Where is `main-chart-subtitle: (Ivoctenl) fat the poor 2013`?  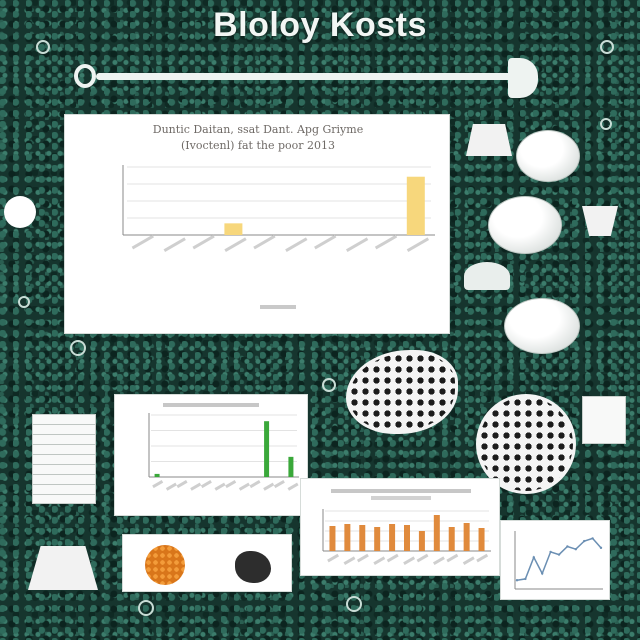 main-chart-subtitle: (Ivoctenl) fat the poor 2013 is located at coordinates (258, 145).